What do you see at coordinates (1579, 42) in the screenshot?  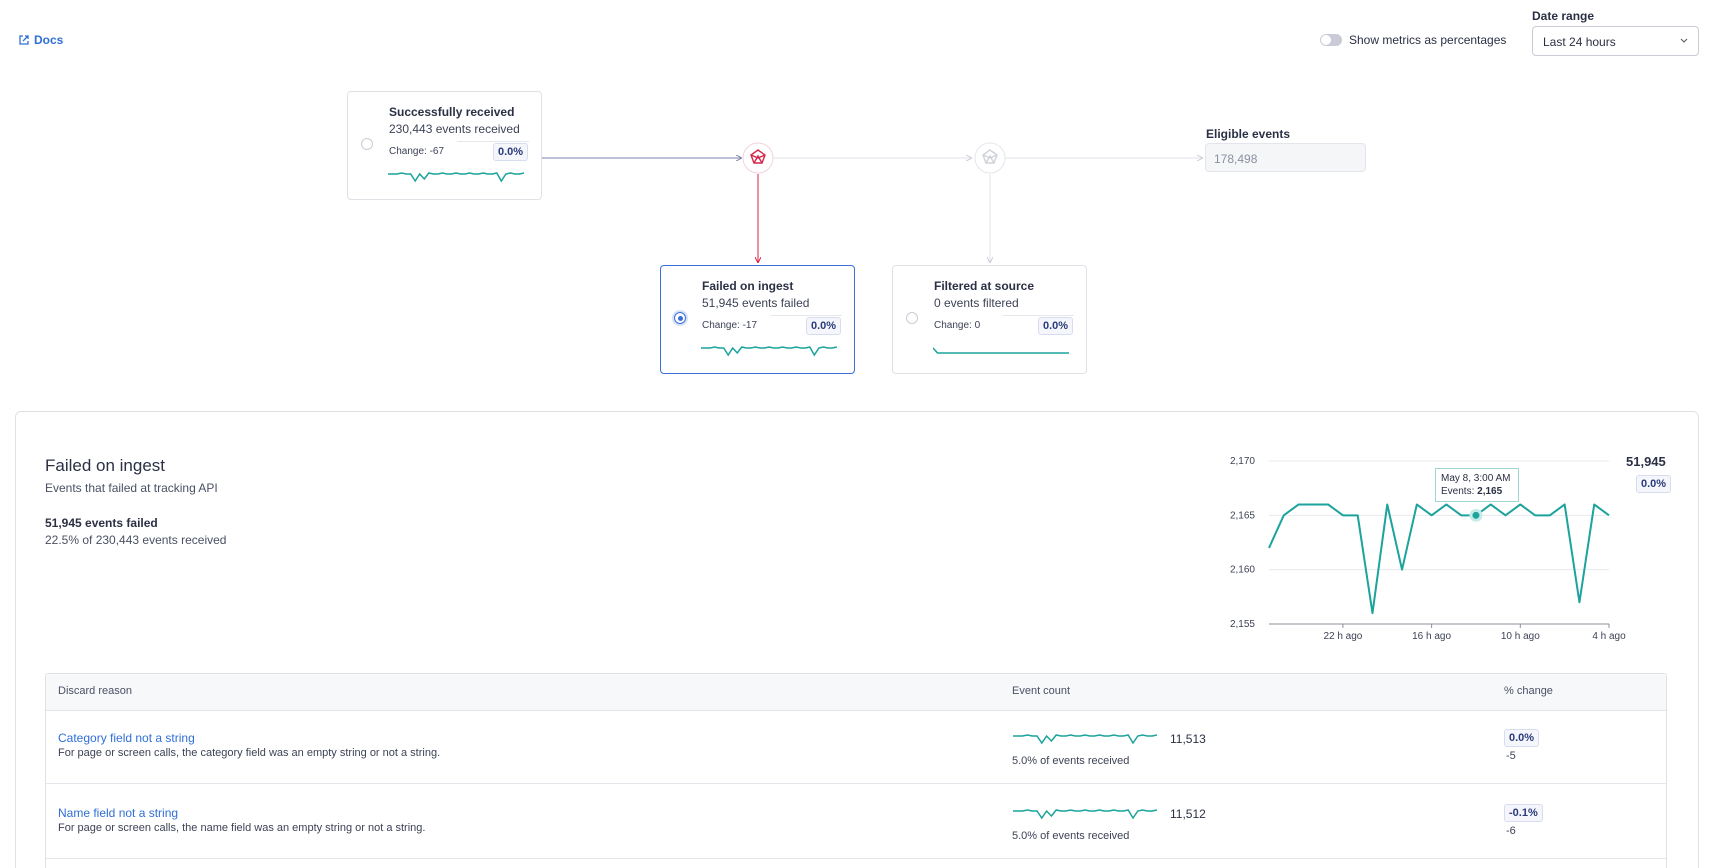 I see `date-range-value: Last 24 hours` at bounding box center [1579, 42].